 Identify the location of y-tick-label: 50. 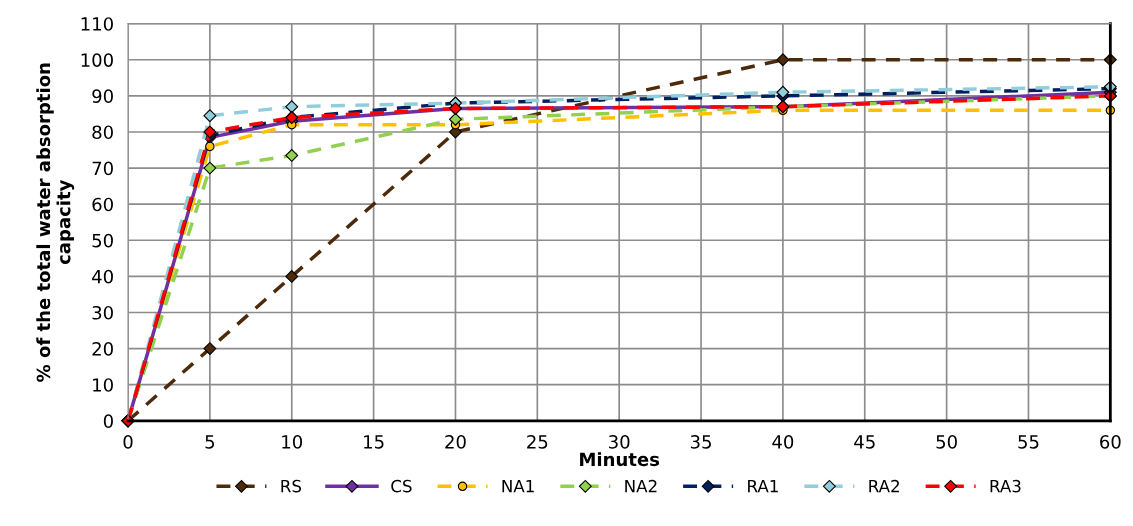
(102, 240).